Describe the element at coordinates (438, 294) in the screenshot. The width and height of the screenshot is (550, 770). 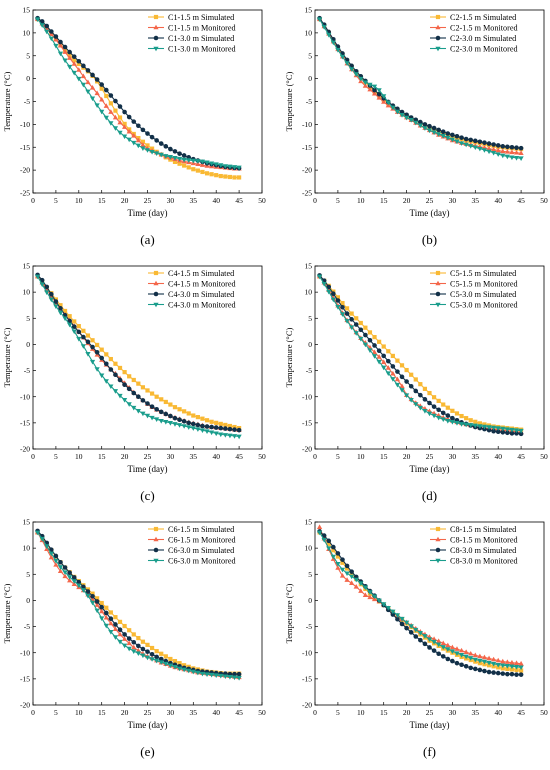
I see `legend-marker` at that location.